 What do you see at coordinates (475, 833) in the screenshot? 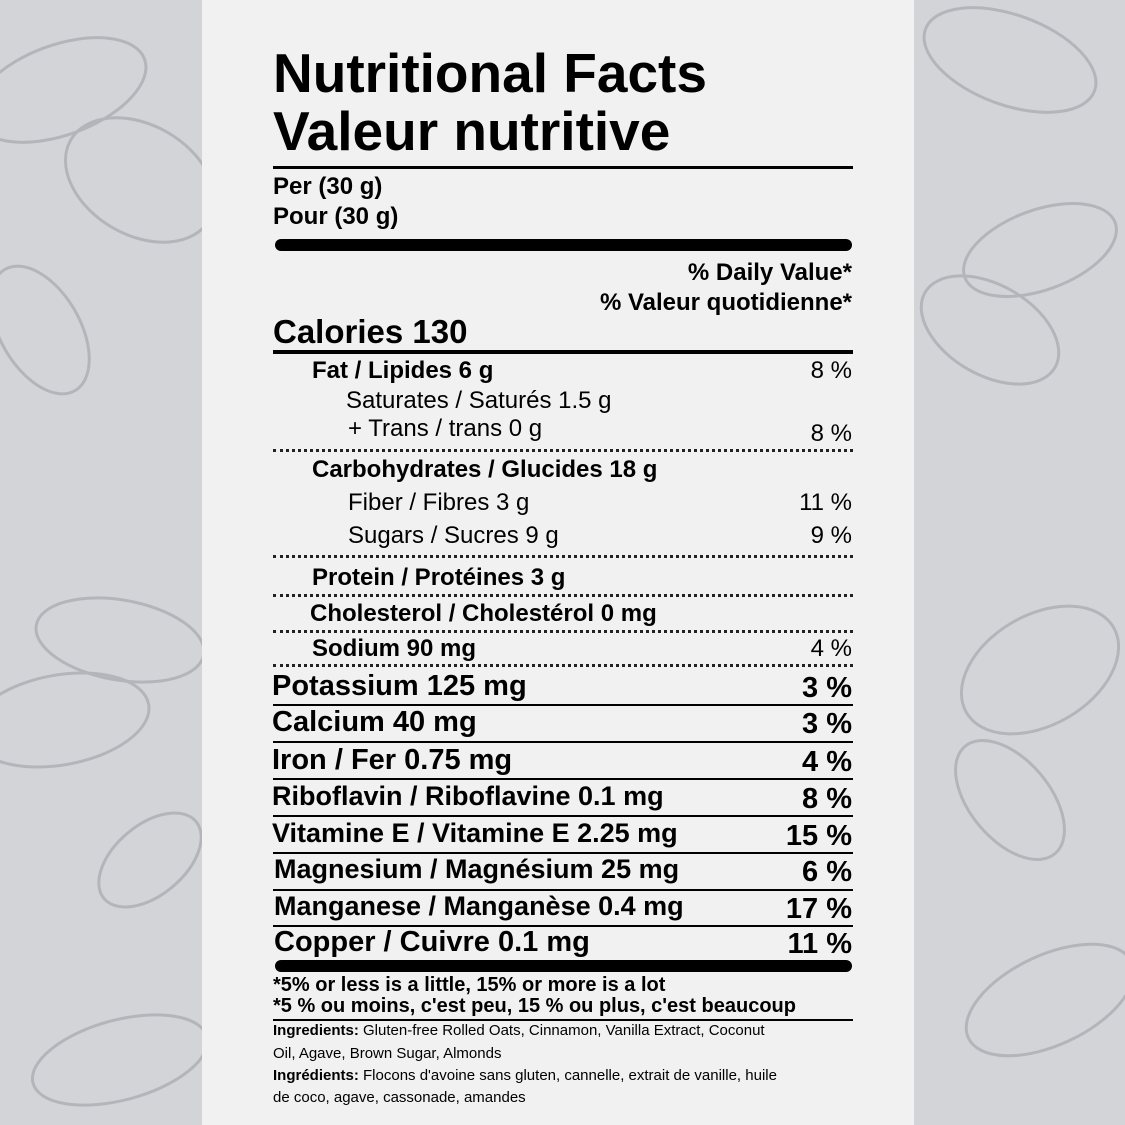
I see `mineral-vitamin-e: Vitamine E / Vitamine E 2.25 mg` at bounding box center [475, 833].